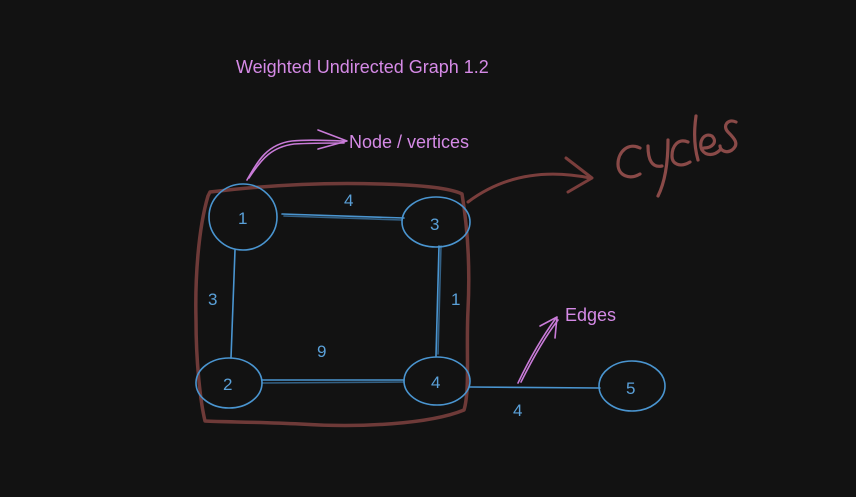 The width and height of the screenshot is (856, 497). Describe the element at coordinates (530, 180) in the screenshot. I see `cycles-pointer-arrow` at that location.